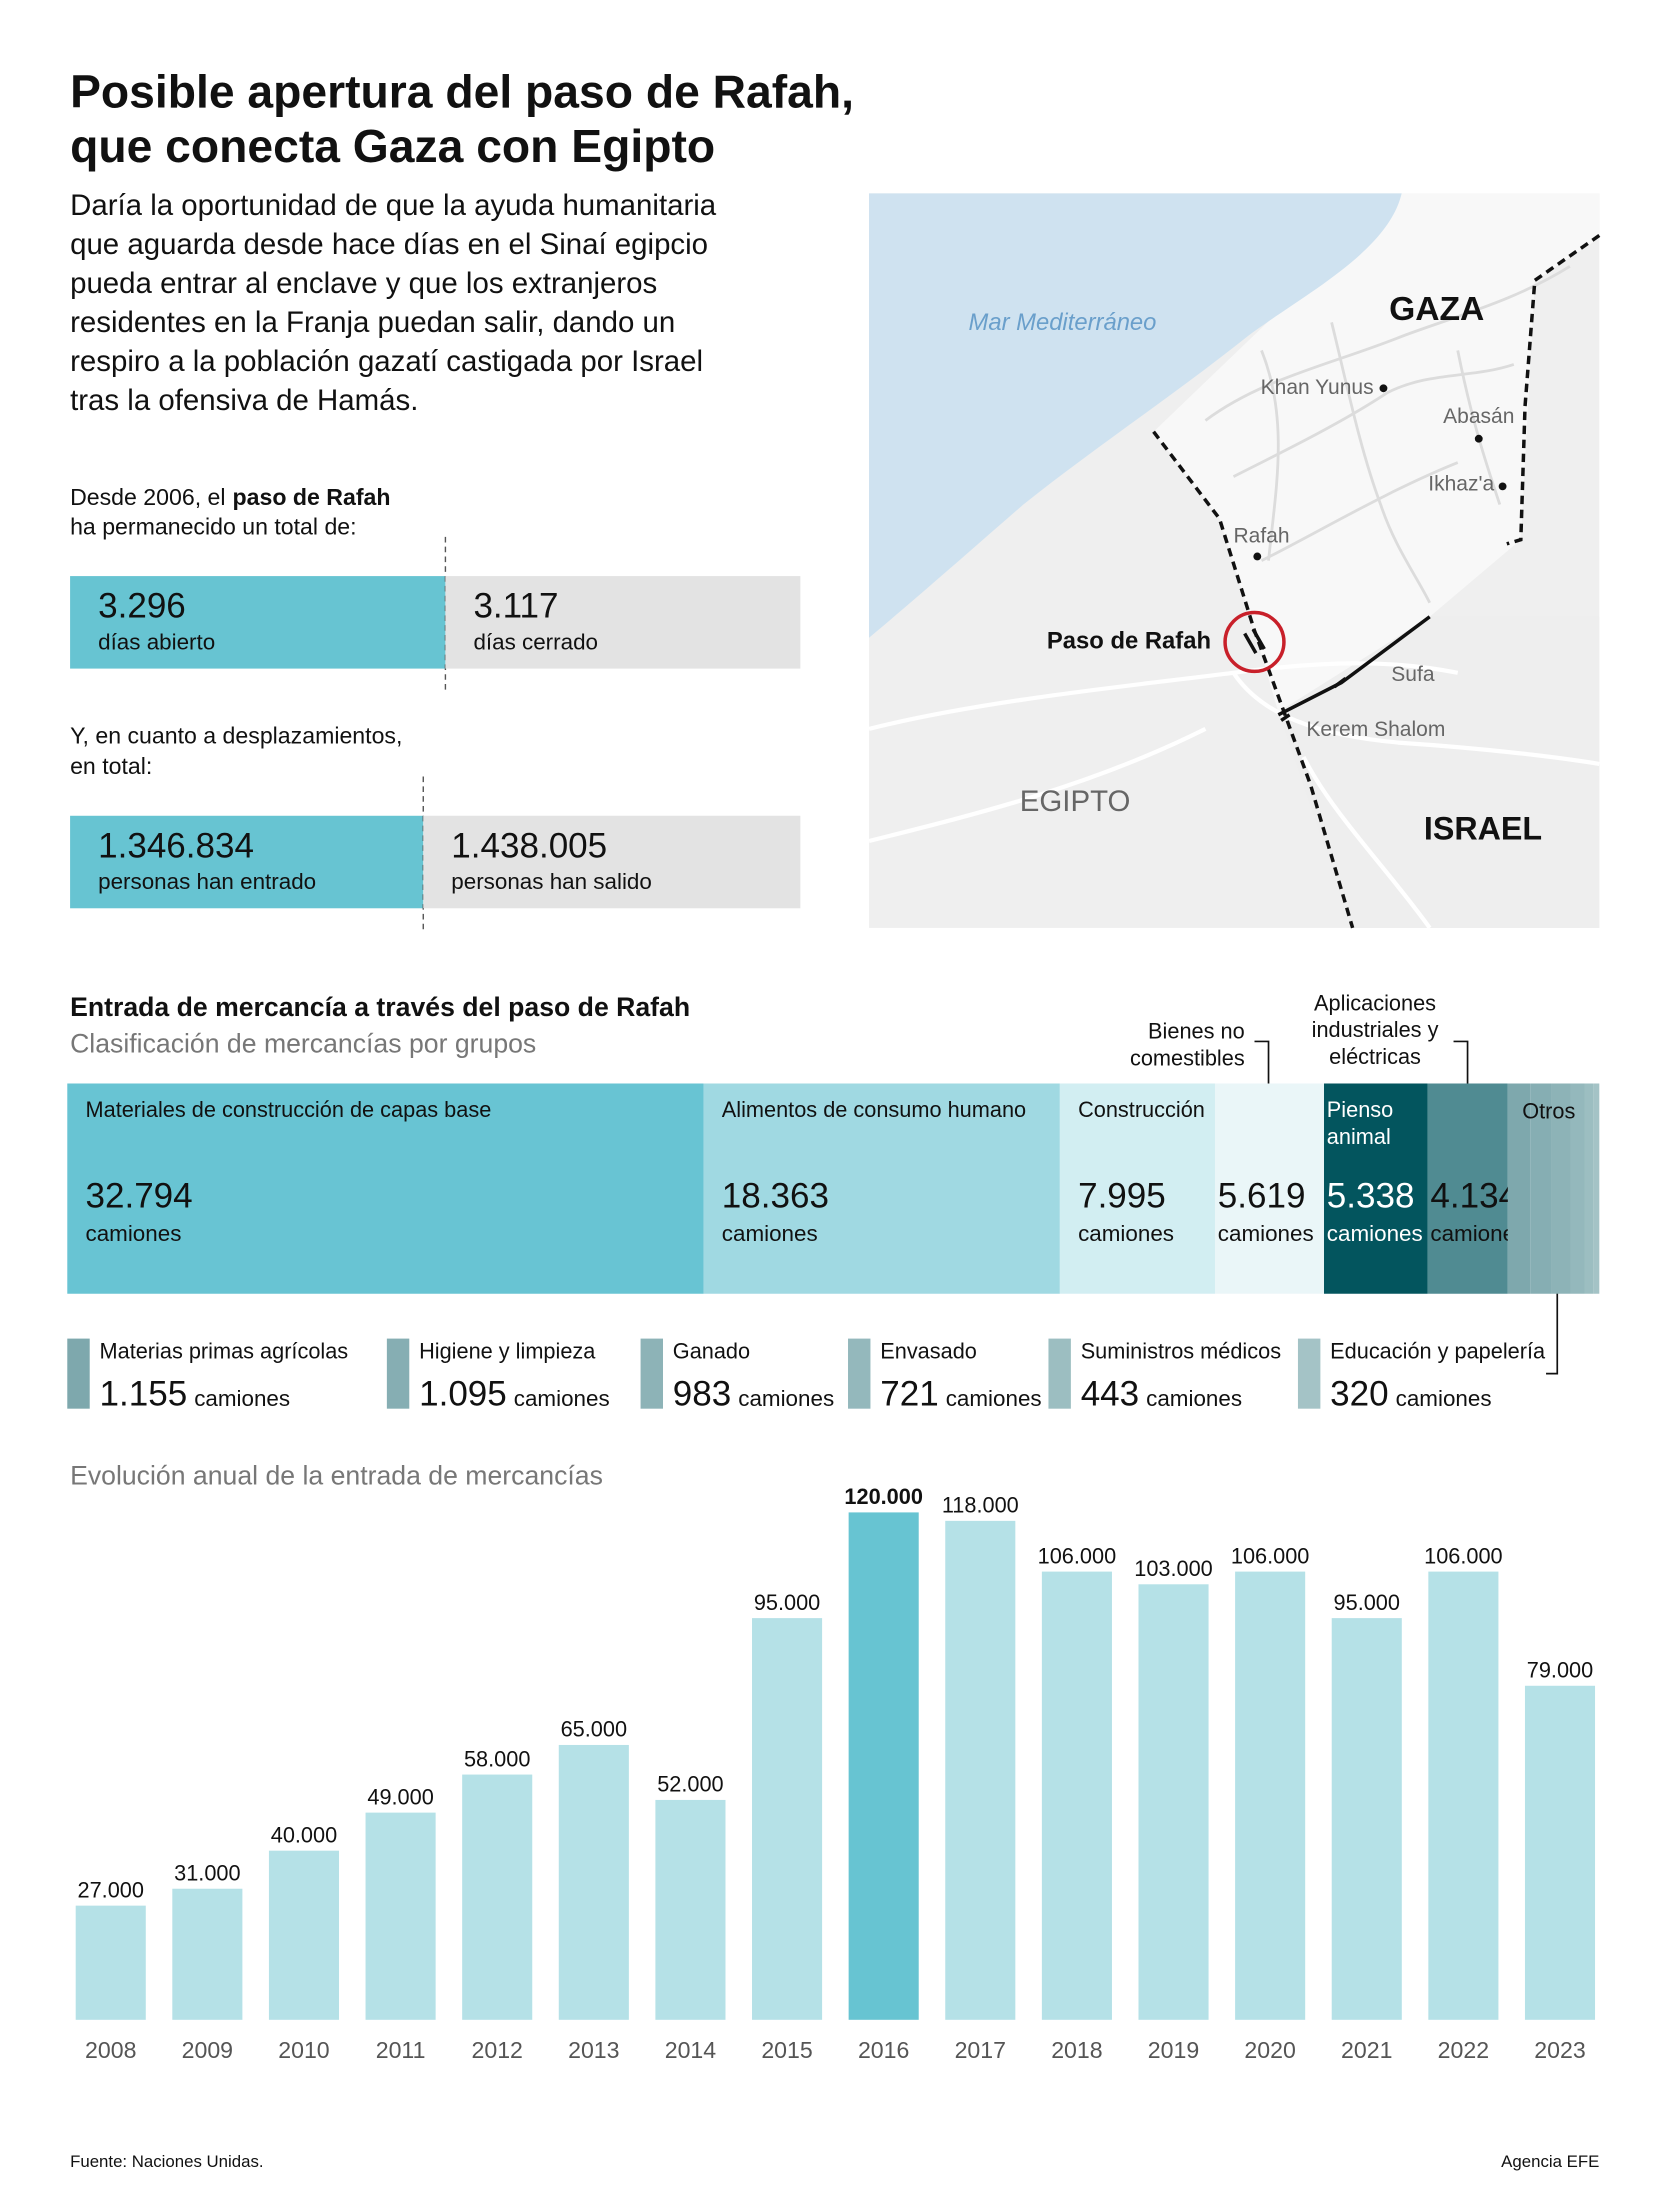 This screenshot has width=1668, height=2196. Describe the element at coordinates (1461, 484) in the screenshot. I see `map-label: Ikhaz'a` at that location.